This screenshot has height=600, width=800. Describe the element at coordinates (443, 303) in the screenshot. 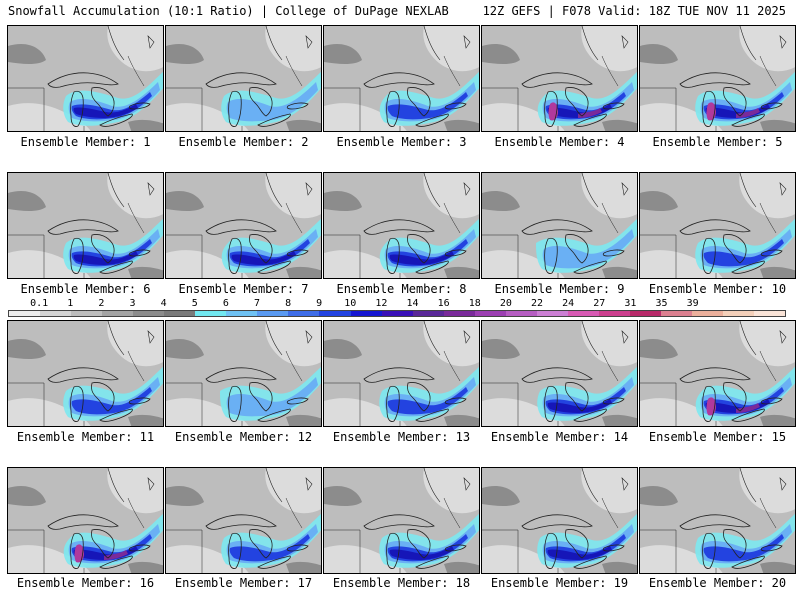

I see `legend-tick-label: 16` at that location.